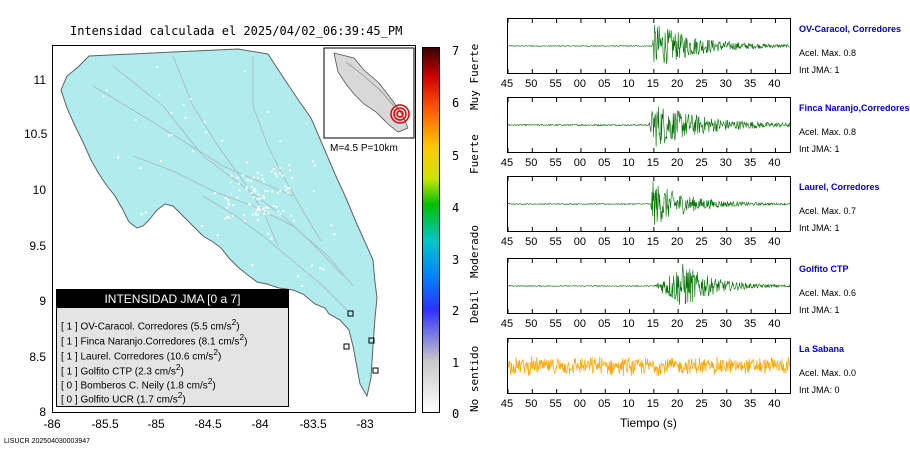 The width and height of the screenshot is (910, 460). I want to click on legend-row: [ 1 ] OV-Caracol. Corredores (5.5 cm/s2), so click(150, 325).